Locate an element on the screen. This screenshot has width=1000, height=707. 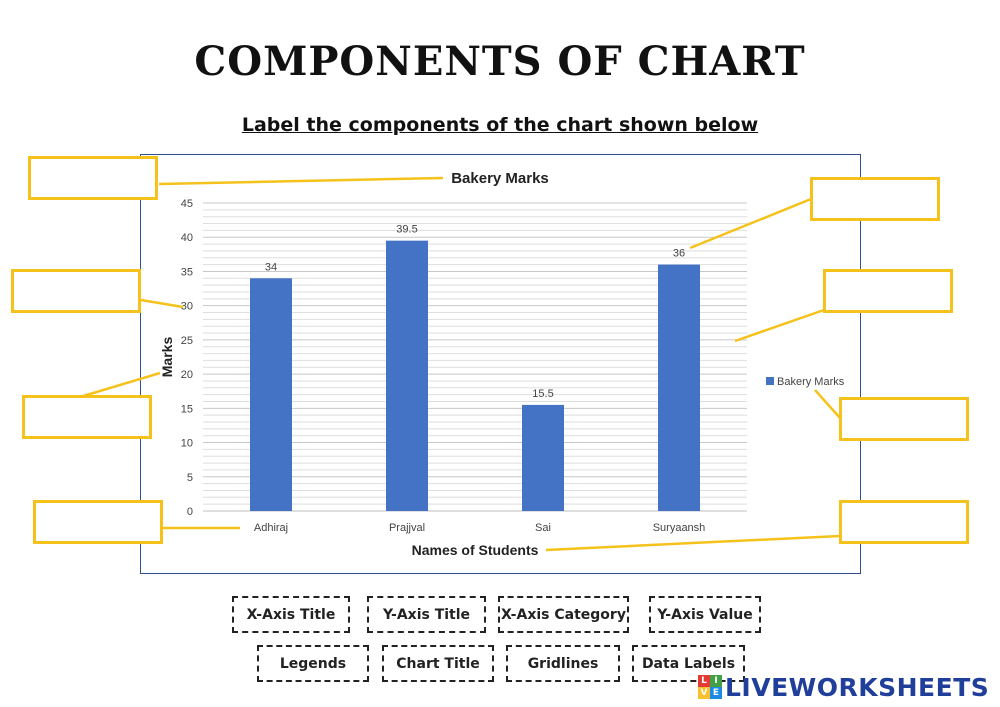
data-labels: 34 39.5 15.5 36 is located at coordinates (475, 312).